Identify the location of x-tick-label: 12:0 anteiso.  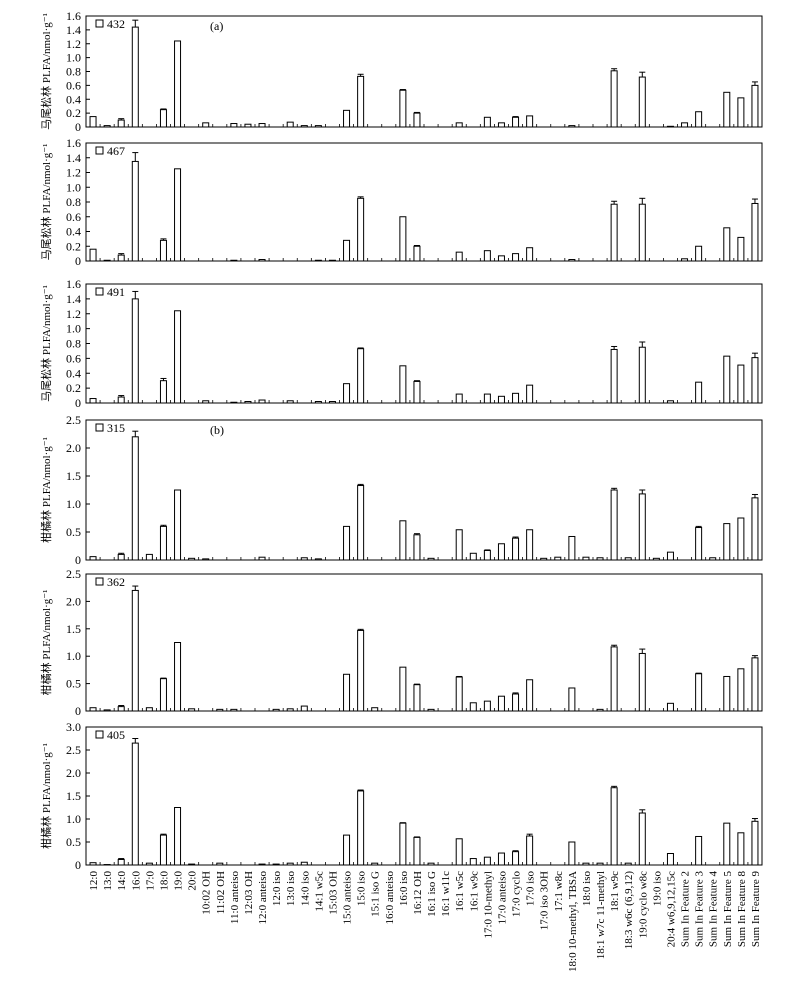
(263, 898).